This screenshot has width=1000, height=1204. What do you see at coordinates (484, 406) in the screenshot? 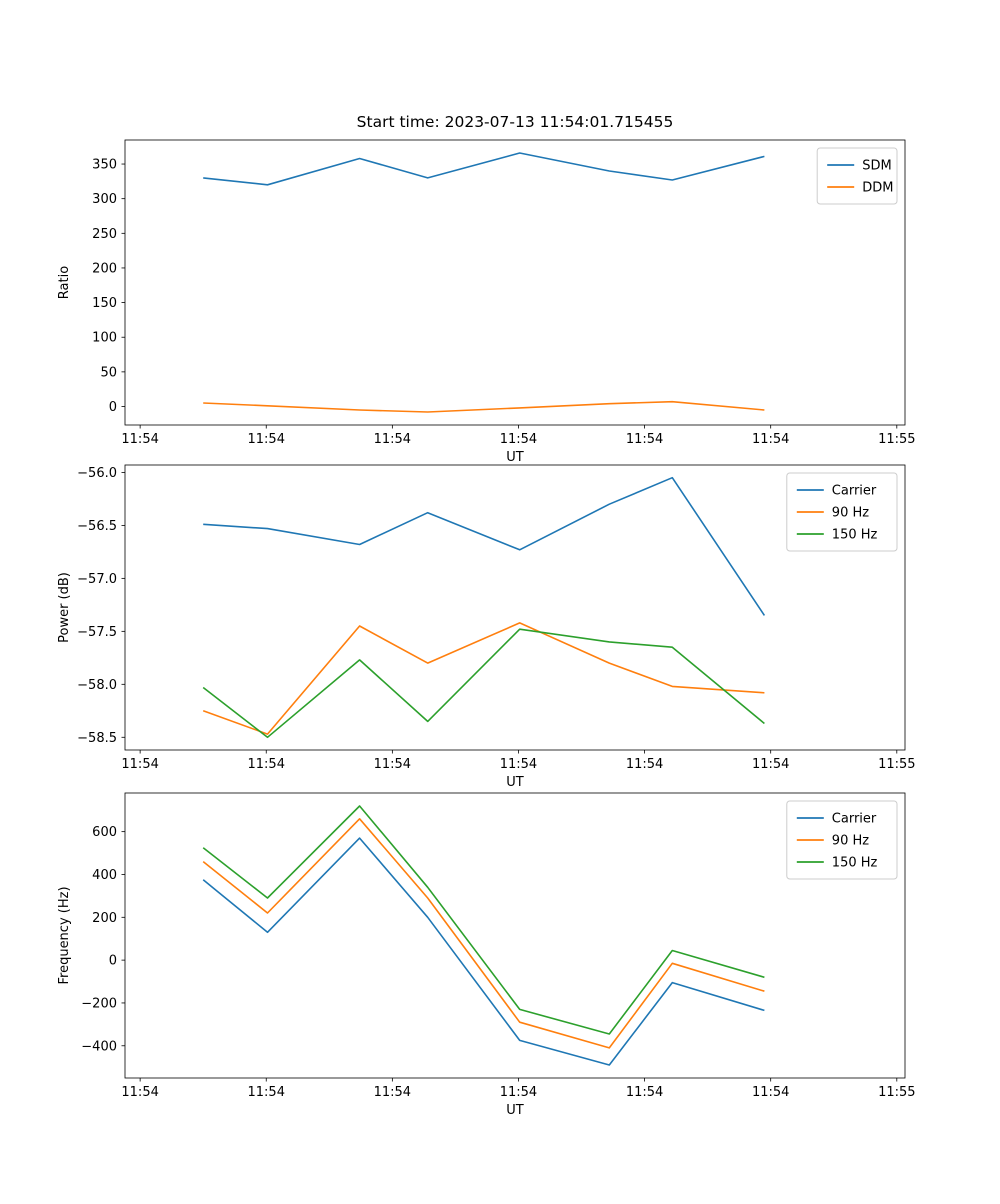
I see `series-line-ddm` at bounding box center [484, 406].